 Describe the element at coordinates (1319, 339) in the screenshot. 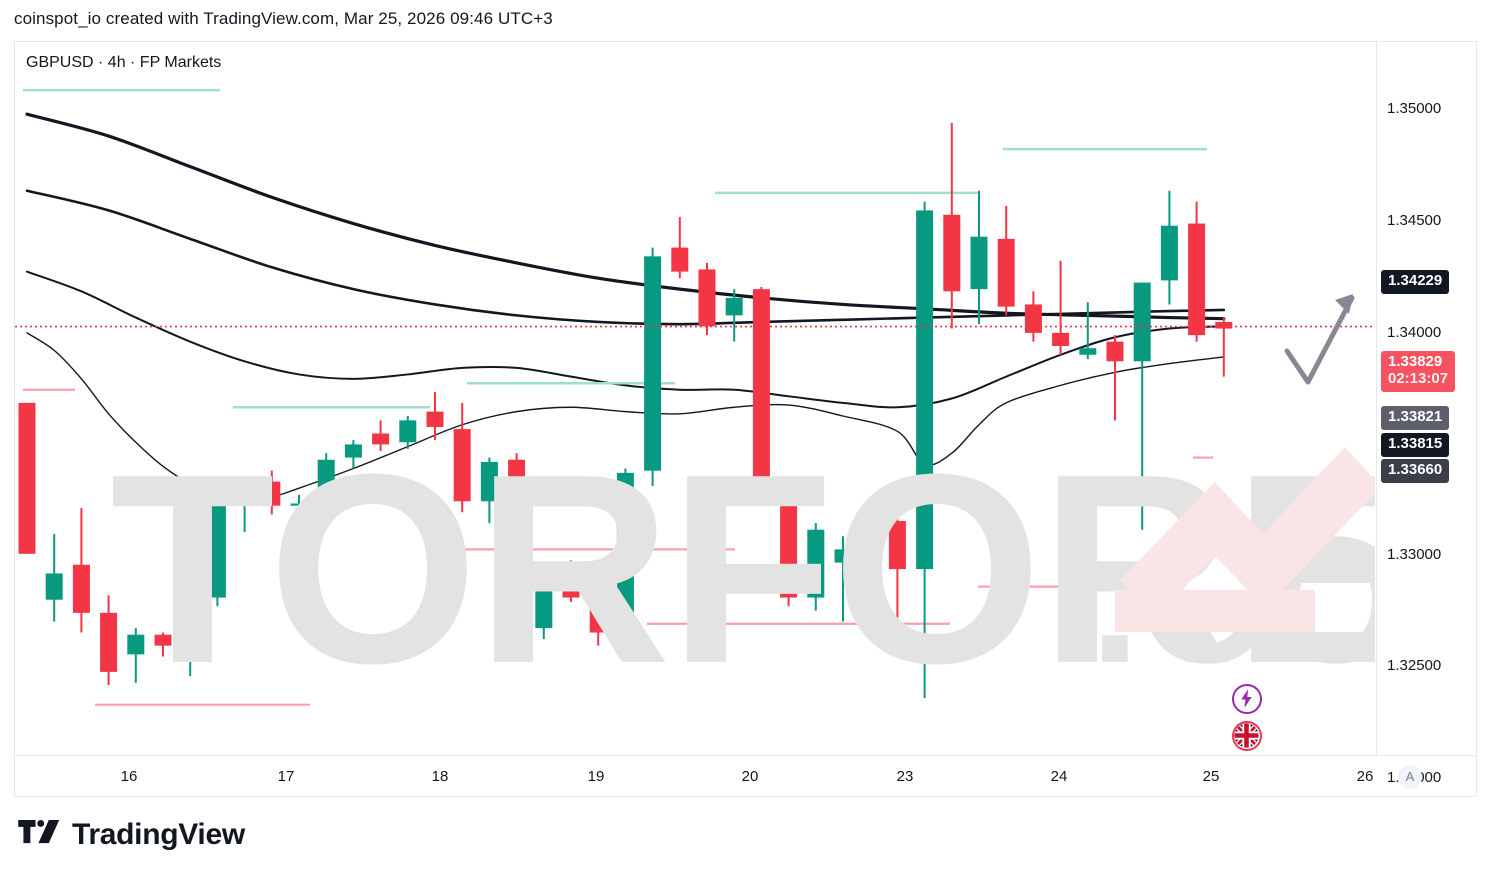

I see `projection-arrow` at that location.